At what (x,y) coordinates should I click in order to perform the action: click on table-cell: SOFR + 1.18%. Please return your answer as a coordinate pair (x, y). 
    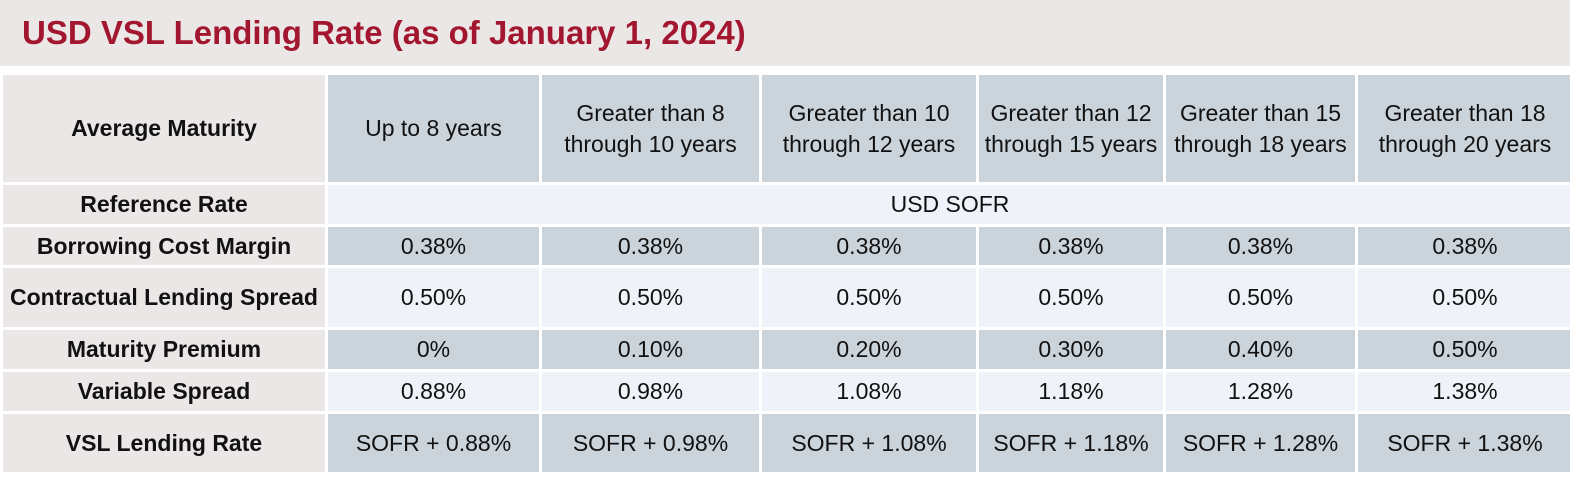
    Looking at the image, I should click on (1071, 443).